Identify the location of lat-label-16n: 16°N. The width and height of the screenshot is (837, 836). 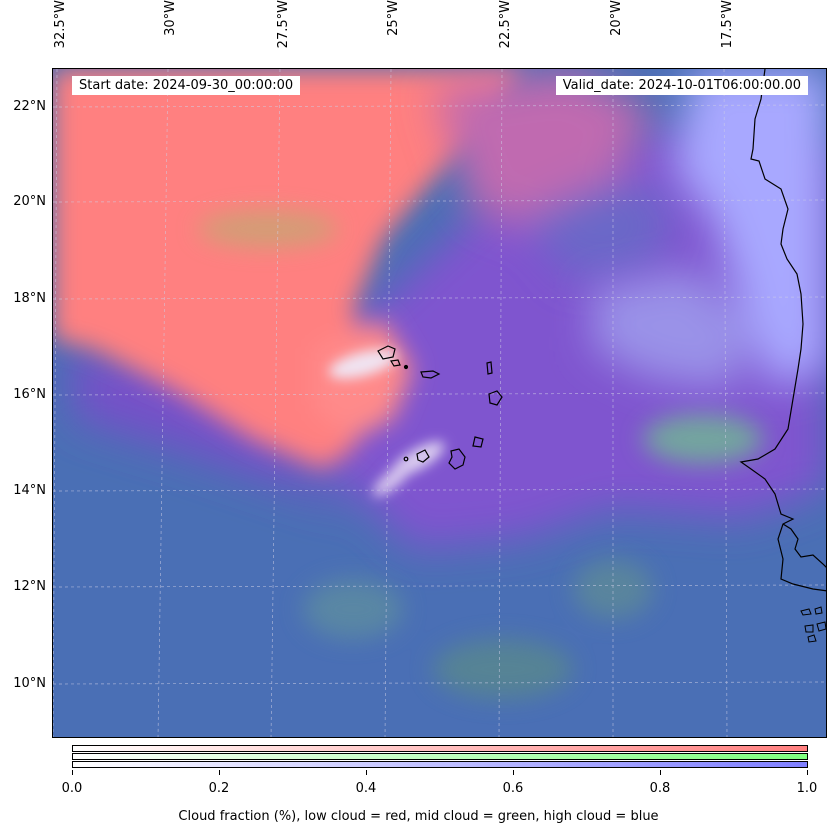
(29, 394).